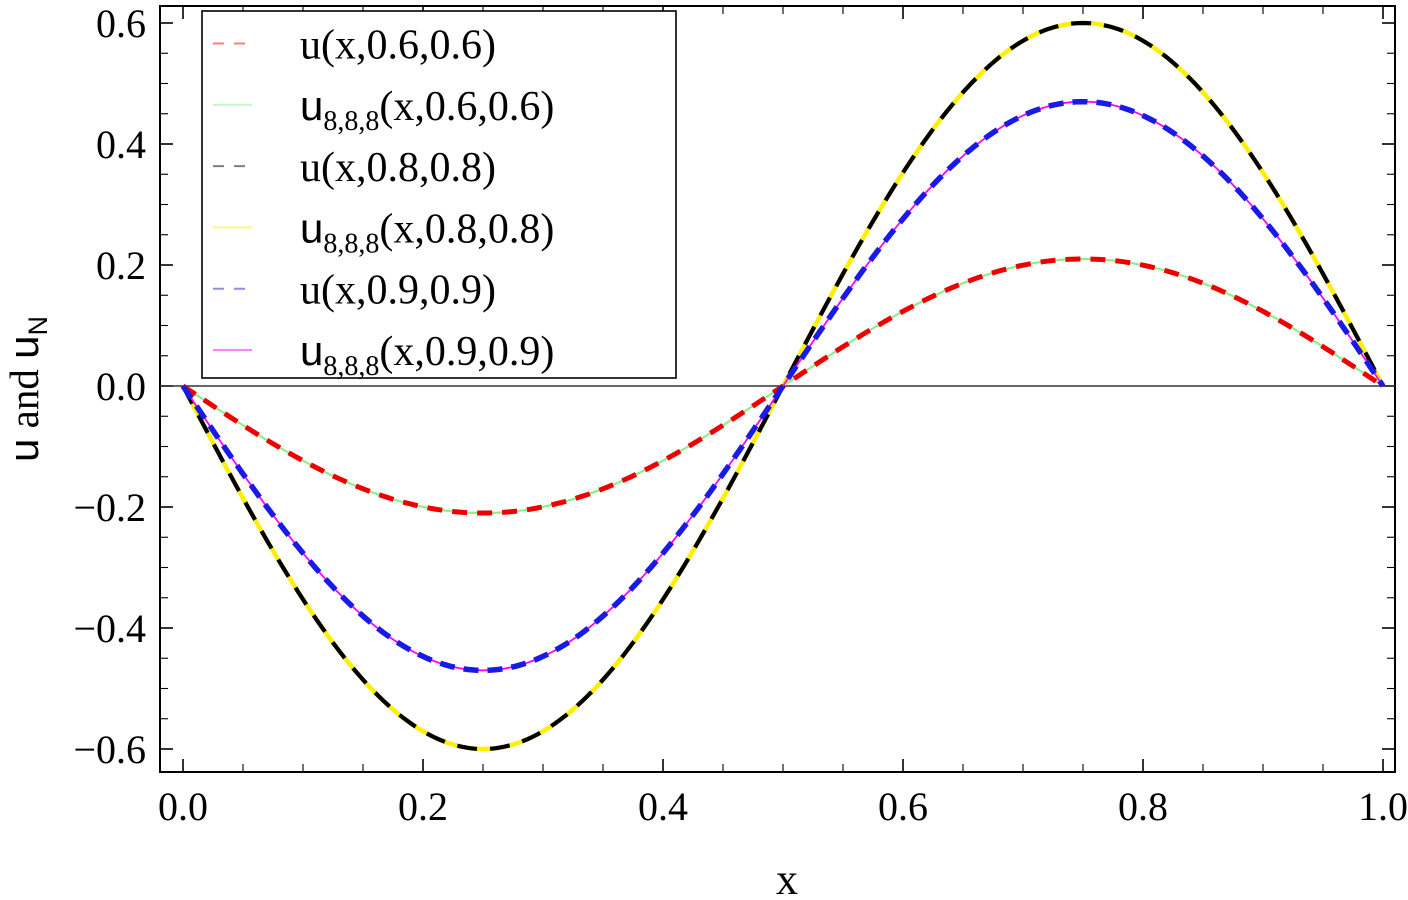 This screenshot has width=1408, height=900. I want to click on legend-item: u(x,0.9,0.9), so click(354, 291).